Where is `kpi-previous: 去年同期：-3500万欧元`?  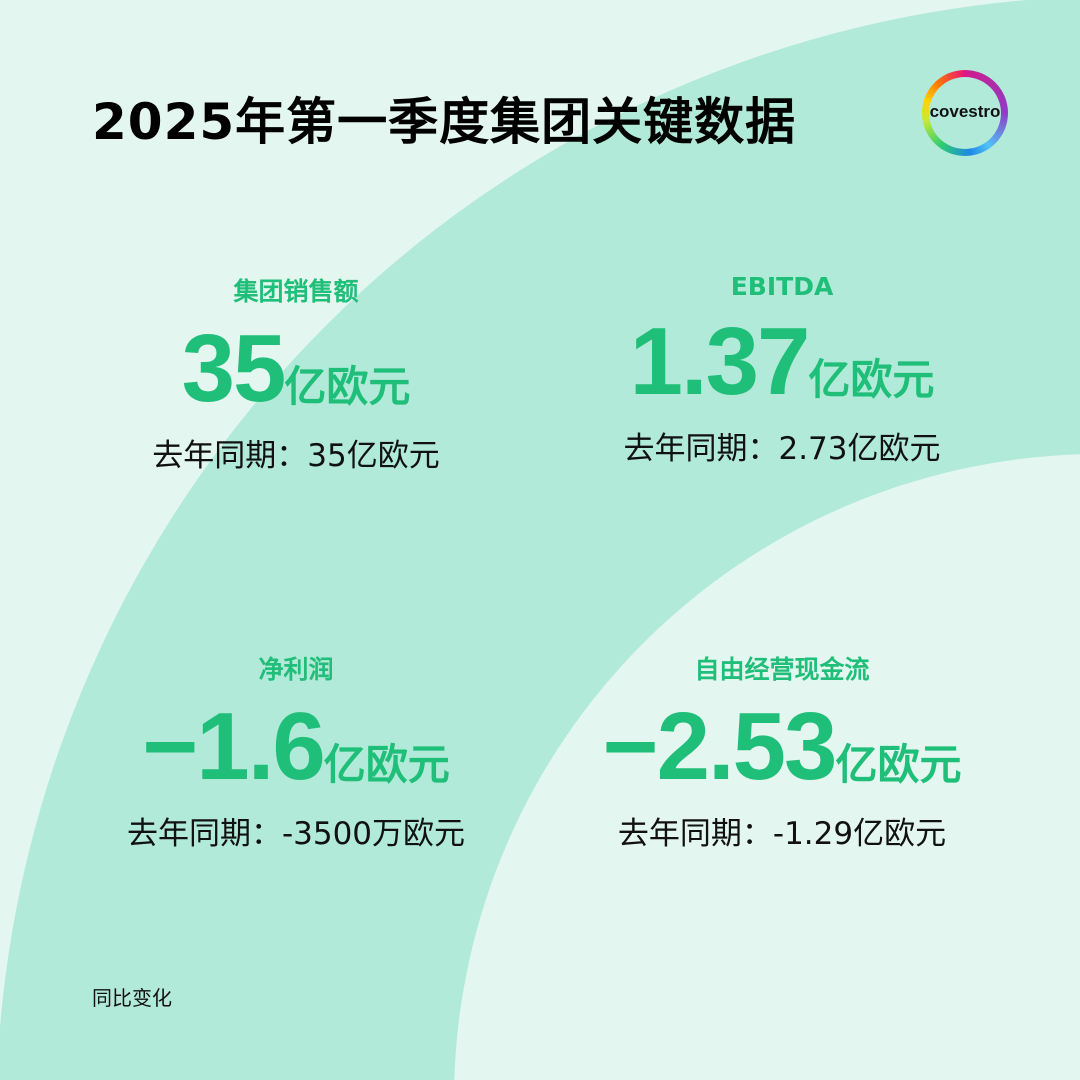 kpi-previous: 去年同期：-3500万欧元 is located at coordinates (296, 834).